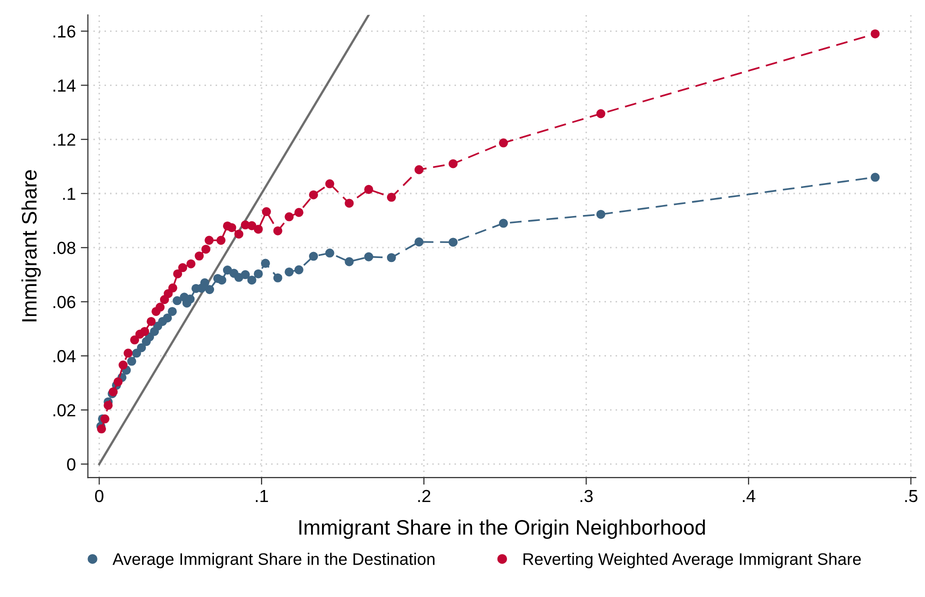  Describe the element at coordinates (65, 140) in the screenshot. I see `y-tick-label: .12` at that location.